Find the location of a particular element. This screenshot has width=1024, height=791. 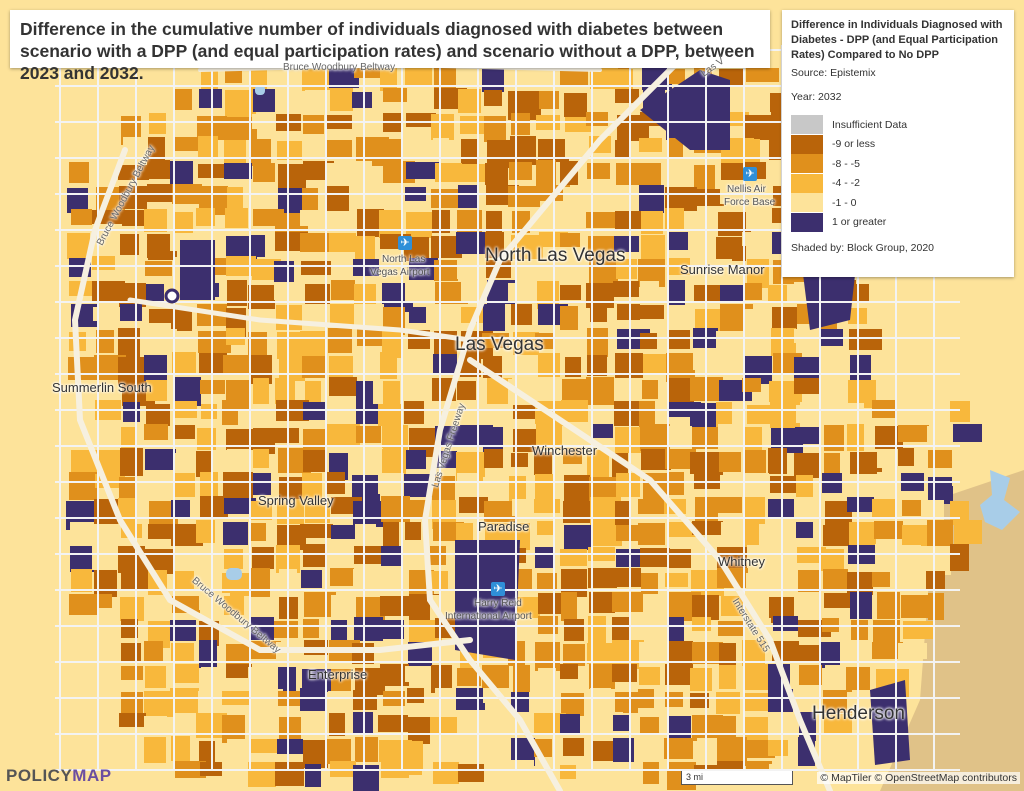

policymap-logo: POLICYMAP is located at coordinates (59, 776).